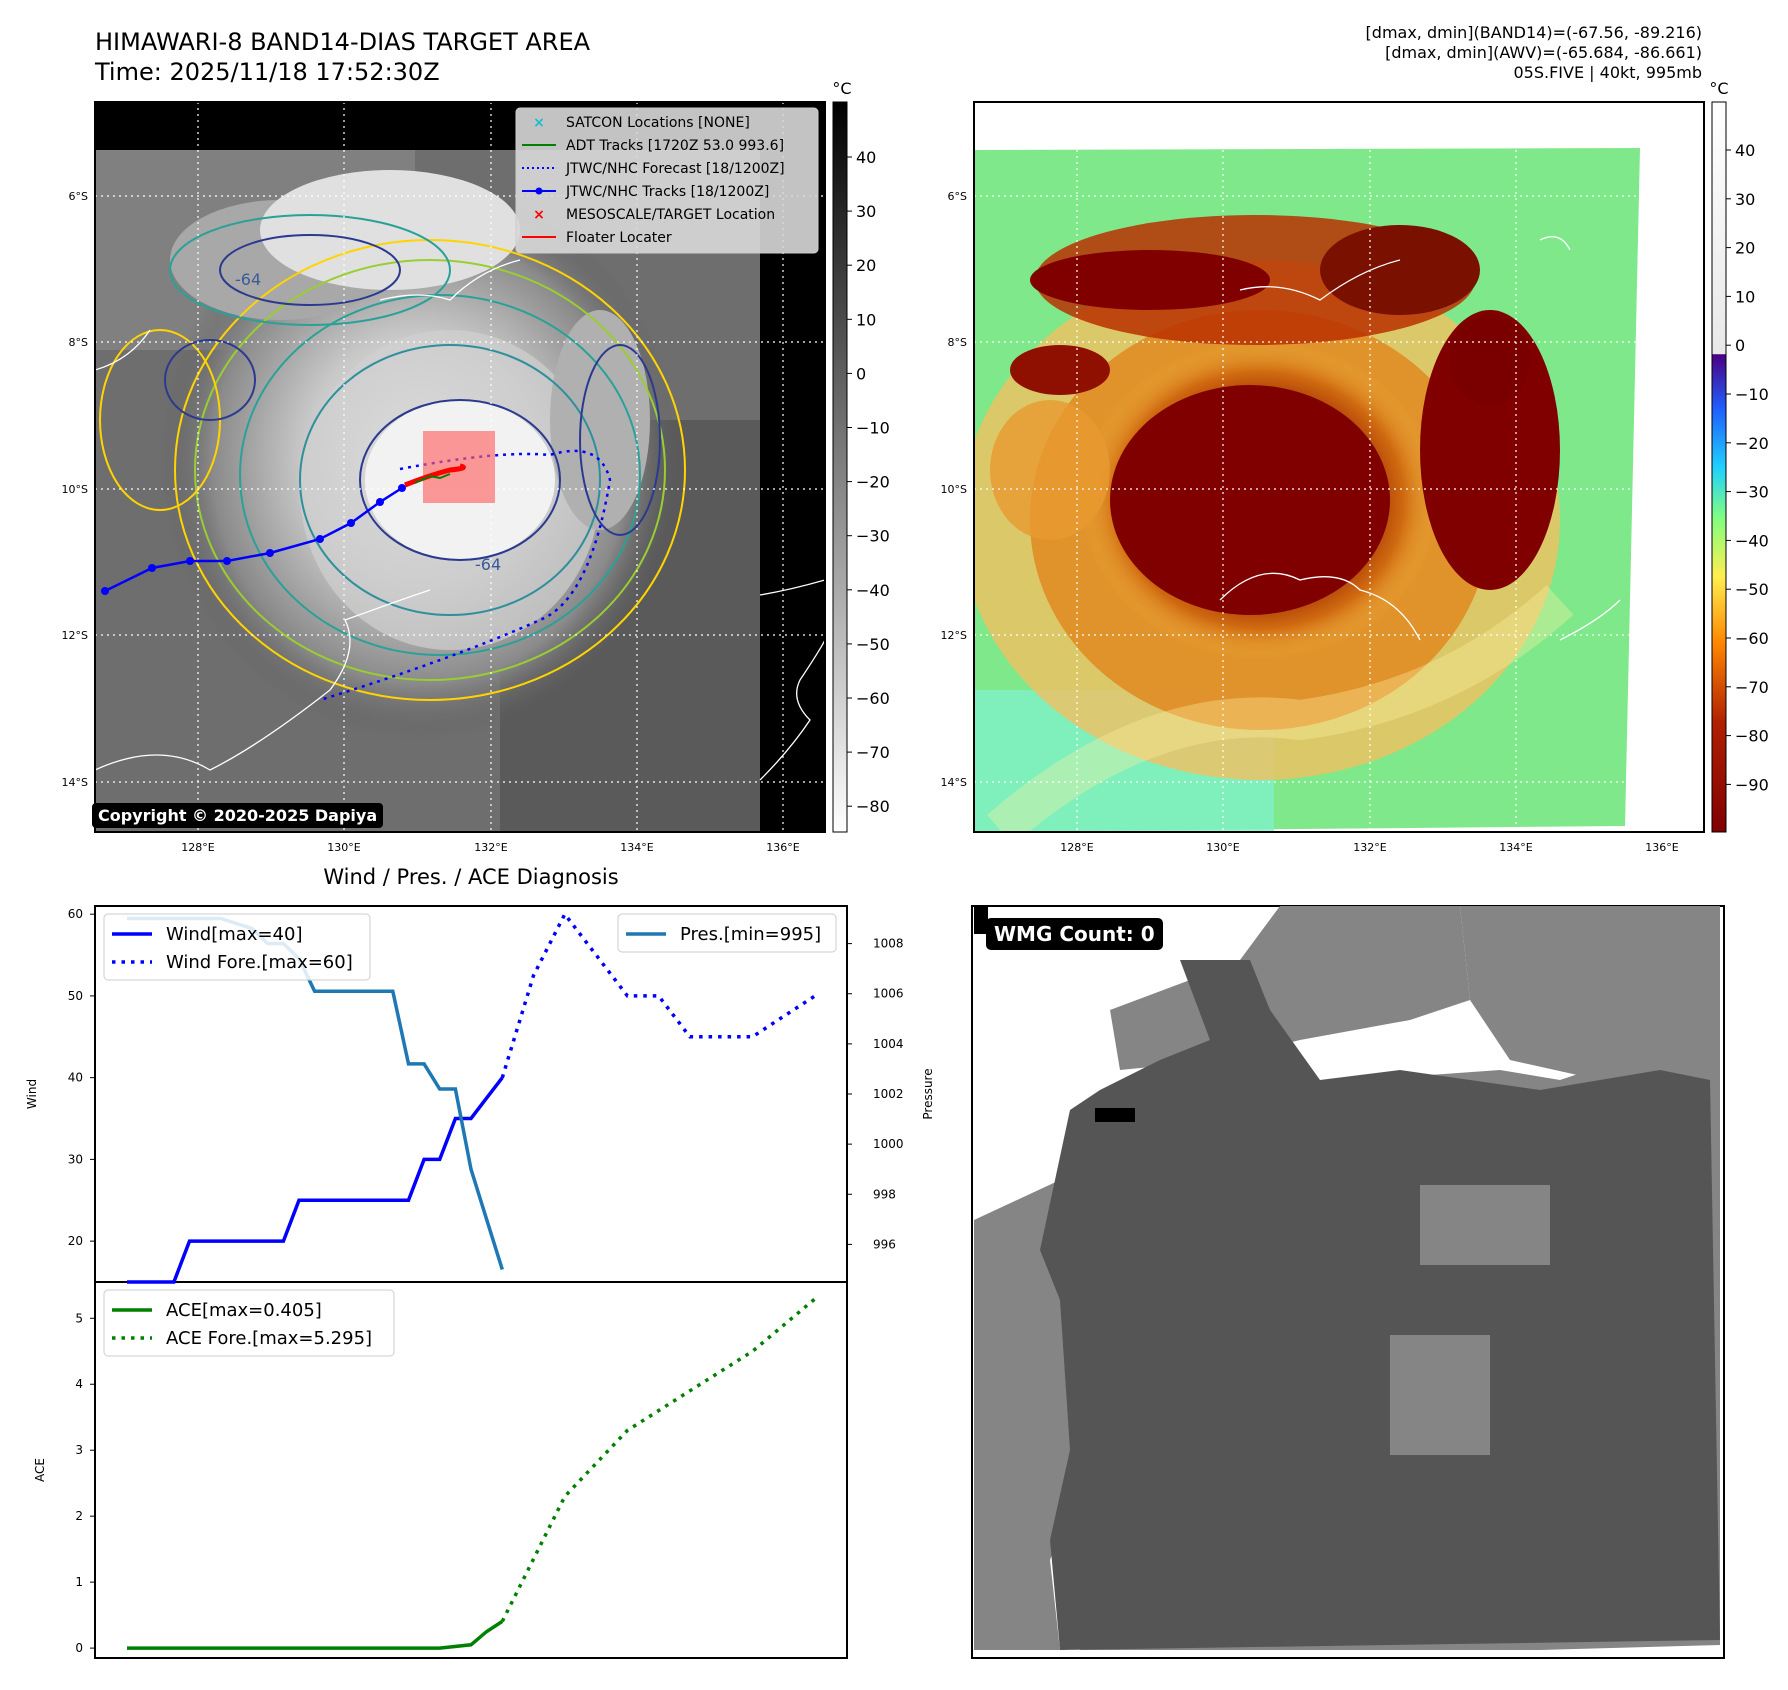  What do you see at coordinates (1074, 934) in the screenshot?
I see `wmg-count-badge: WMG Count: 0` at bounding box center [1074, 934].